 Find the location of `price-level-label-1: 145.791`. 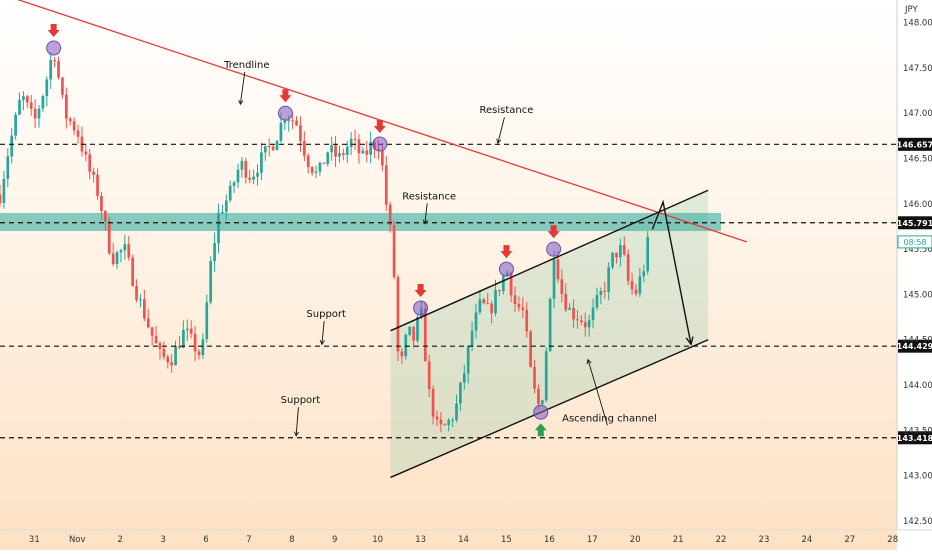

price-level-label-1: 145.791 is located at coordinates (914, 223).